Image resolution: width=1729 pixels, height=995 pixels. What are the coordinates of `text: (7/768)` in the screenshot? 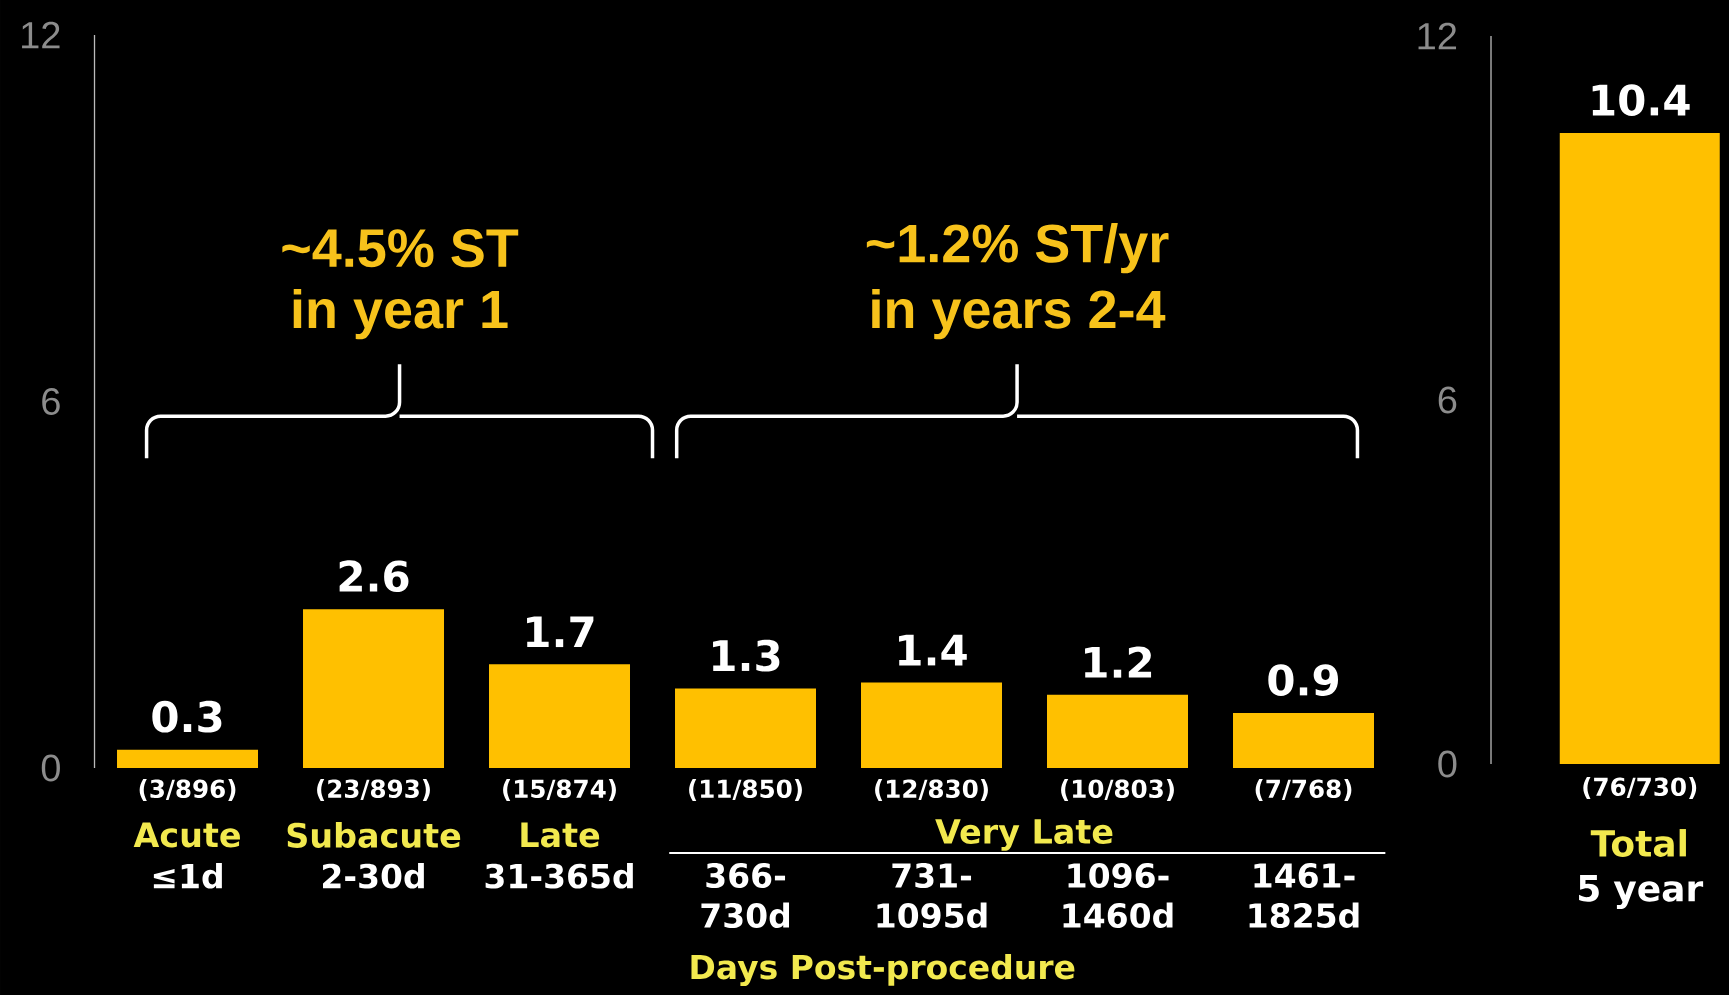 It's located at (1303, 790).